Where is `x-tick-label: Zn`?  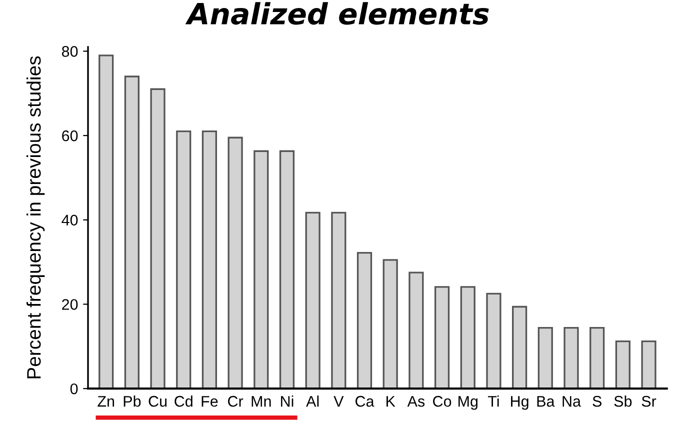
x-tick-label: Zn is located at coordinates (106, 401).